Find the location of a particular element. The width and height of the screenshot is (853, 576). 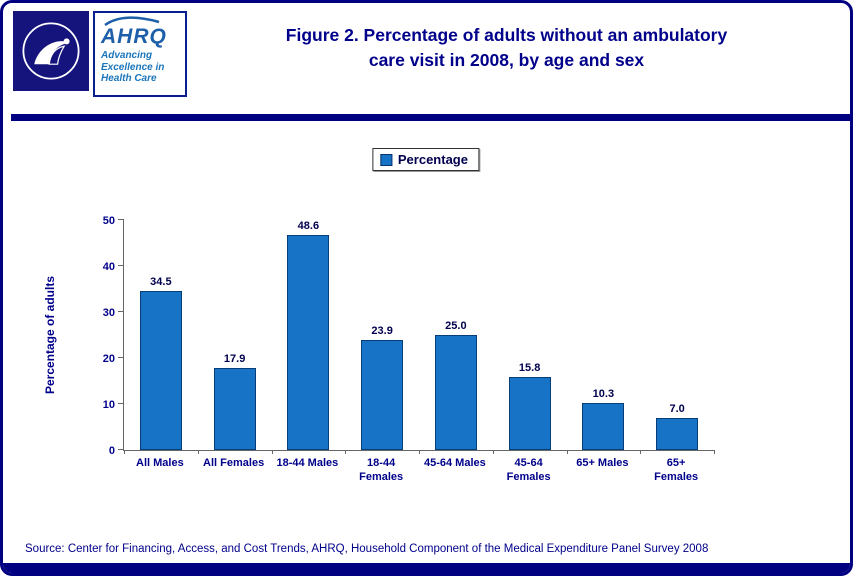

y-axis-title-text: Percentage of adults is located at coordinates (50, 335).